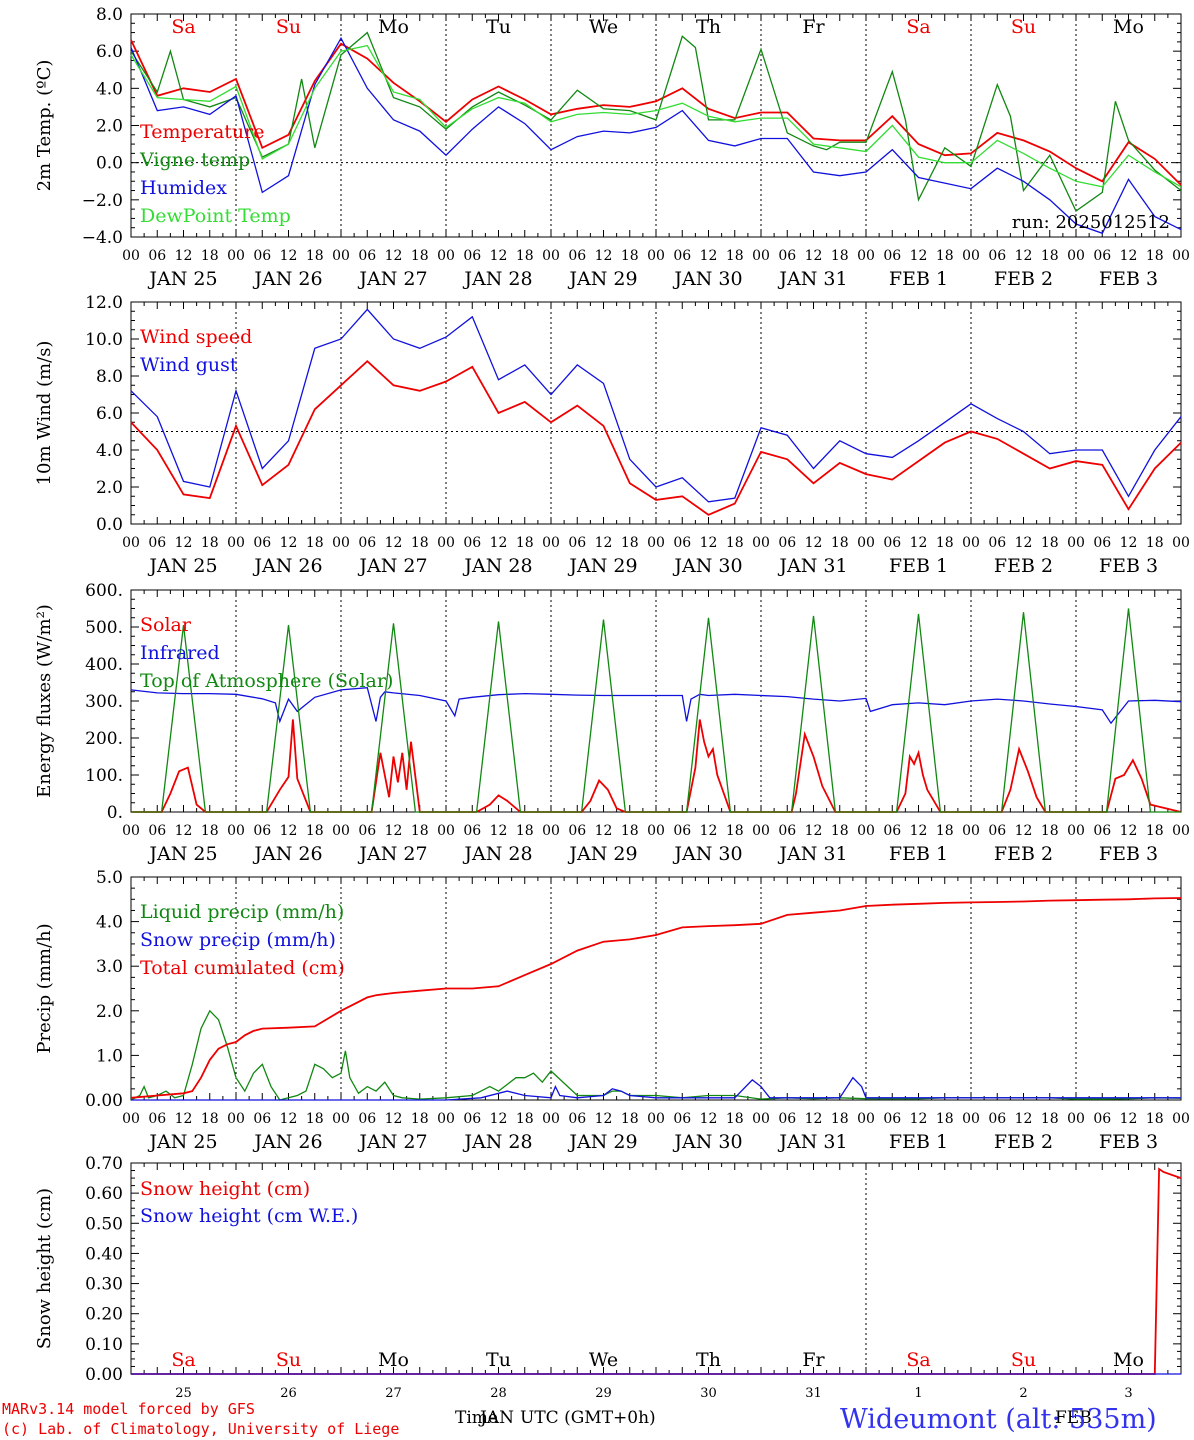 This screenshot has height=1440, width=1194. What do you see at coordinates (183, 1393) in the screenshot?
I see `day-number-label: 25` at bounding box center [183, 1393].